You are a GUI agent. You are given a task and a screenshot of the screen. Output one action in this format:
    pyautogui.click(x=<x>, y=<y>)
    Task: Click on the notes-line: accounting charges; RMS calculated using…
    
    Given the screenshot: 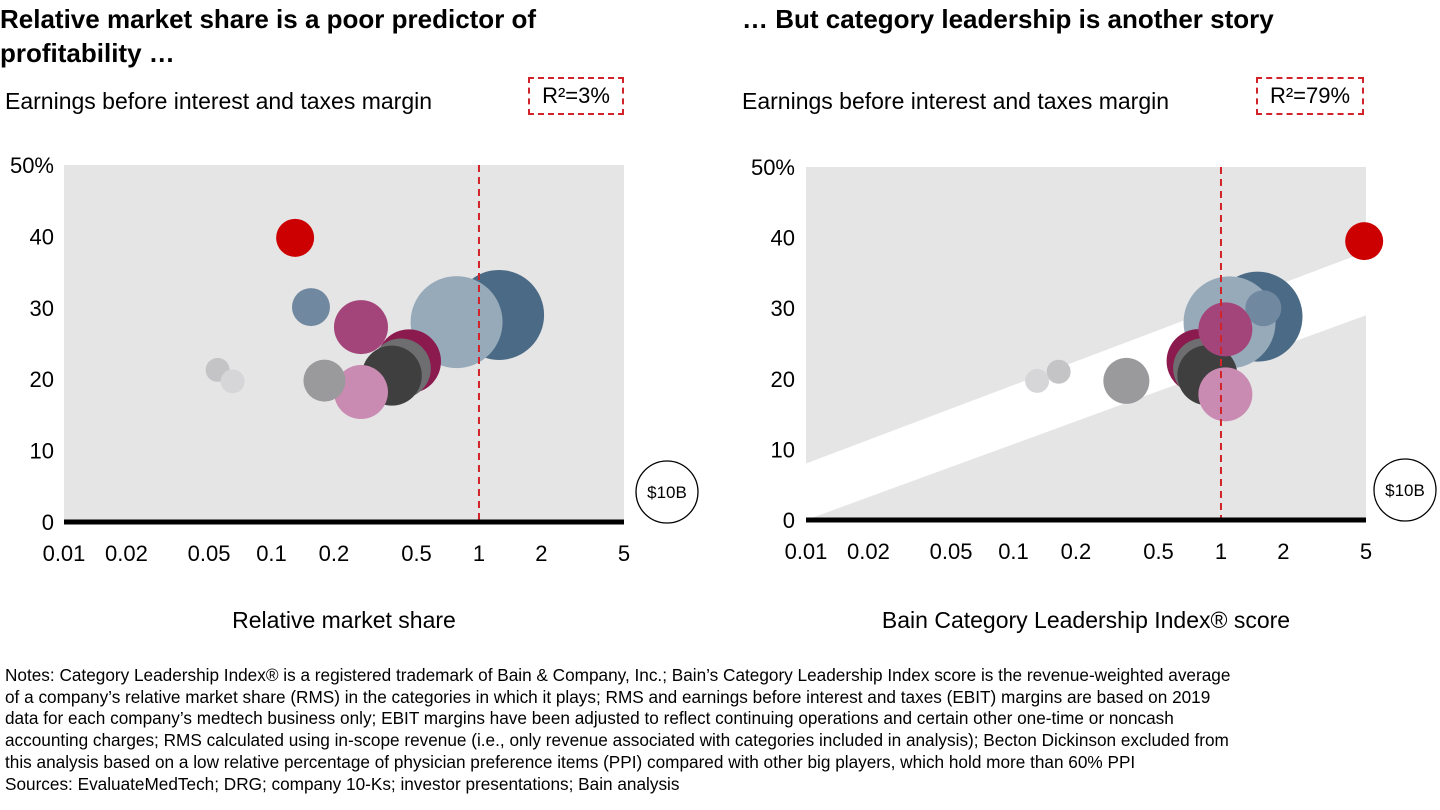 What is the action you would take?
    pyautogui.click(x=617, y=740)
    